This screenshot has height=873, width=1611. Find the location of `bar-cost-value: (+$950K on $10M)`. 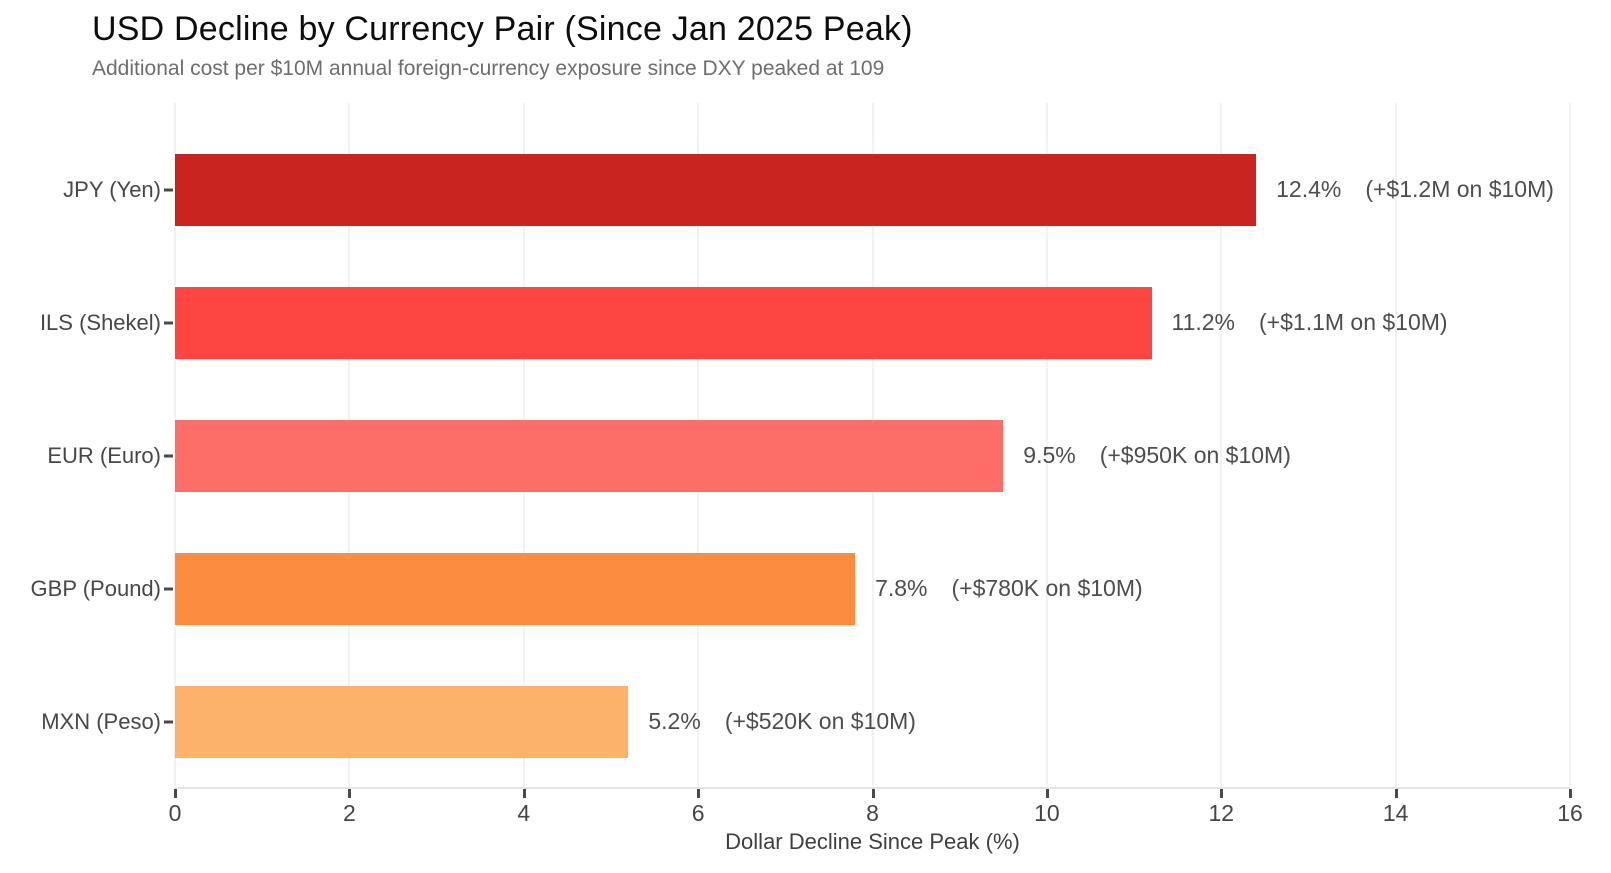

bar-cost-value: (+$950K on $10M) is located at coordinates (1195, 455).